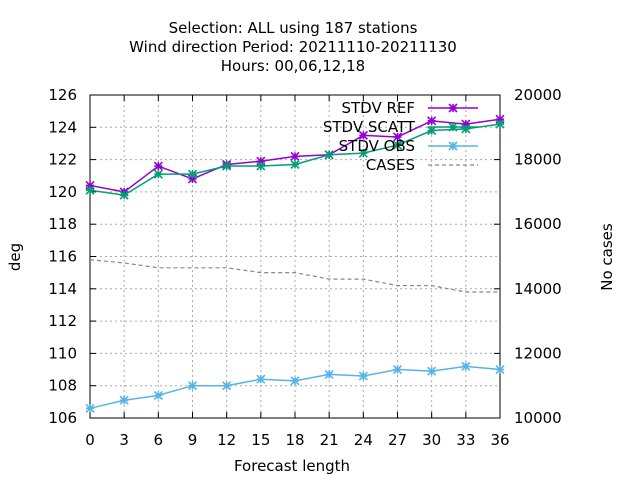 This screenshot has width=640, height=480. What do you see at coordinates (538, 289) in the screenshot?
I see `y2-tick-label: 14000` at bounding box center [538, 289].